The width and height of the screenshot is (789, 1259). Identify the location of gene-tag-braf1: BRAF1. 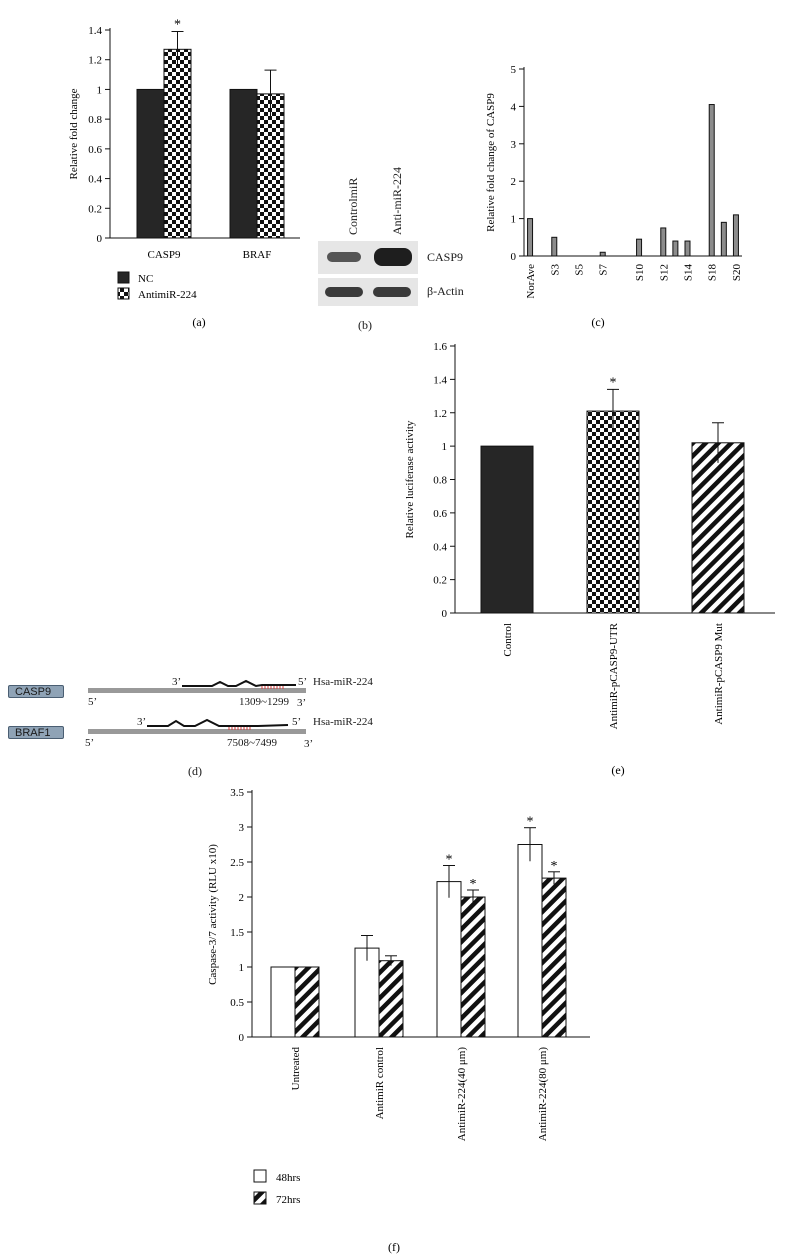
(36, 732).